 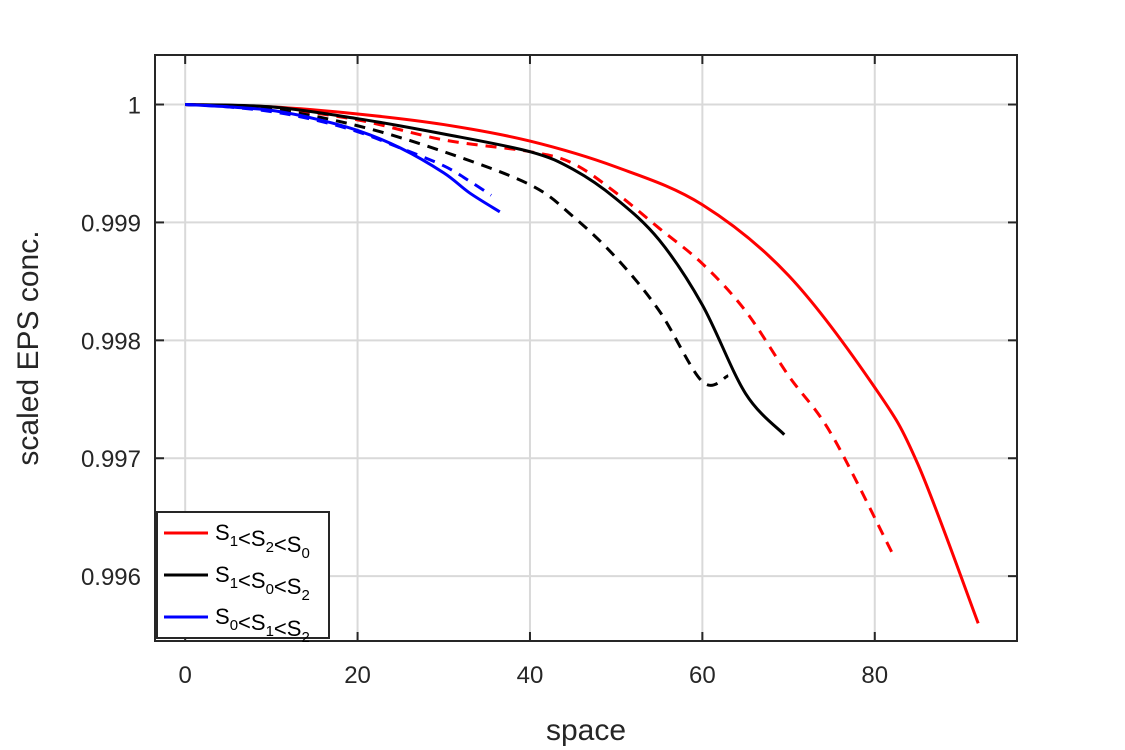 I want to click on y-tick-label: 0.998, so click(x=111, y=341).